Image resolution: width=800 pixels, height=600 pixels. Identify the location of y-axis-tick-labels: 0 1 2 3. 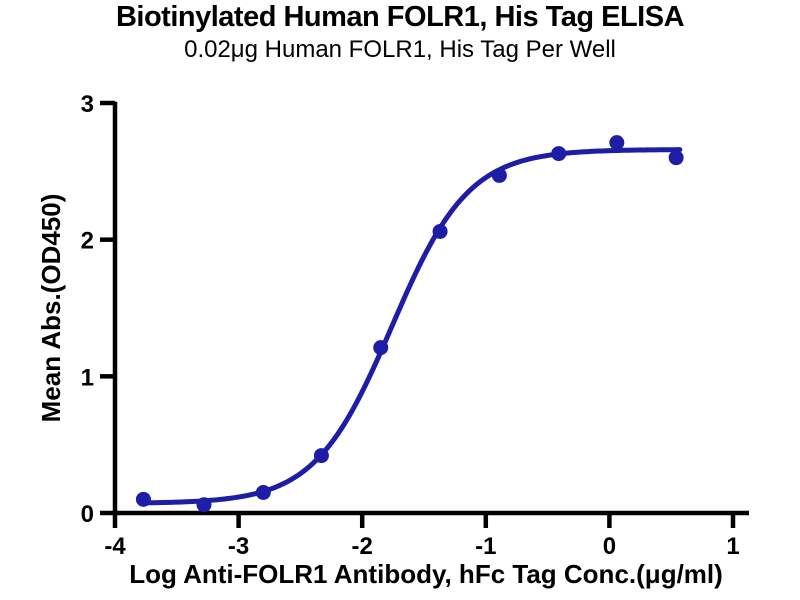
(87, 309).